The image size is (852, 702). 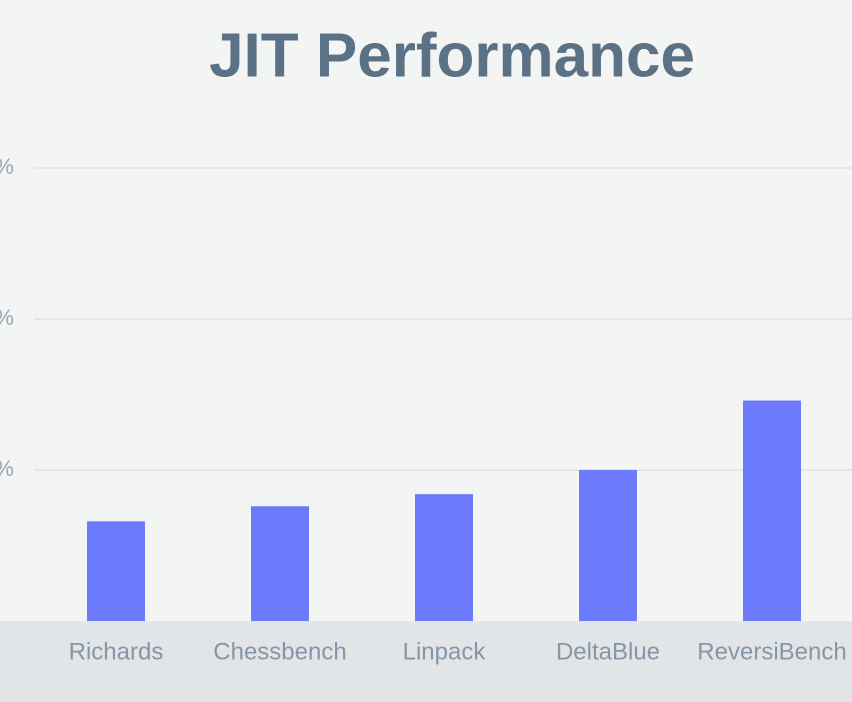 I want to click on y-tick-label: 150%, so click(x=7, y=166).